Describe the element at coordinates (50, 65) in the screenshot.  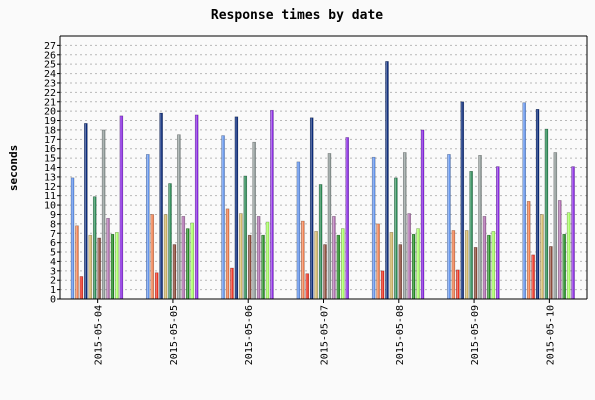
I see `y-tick-label: 25` at that location.